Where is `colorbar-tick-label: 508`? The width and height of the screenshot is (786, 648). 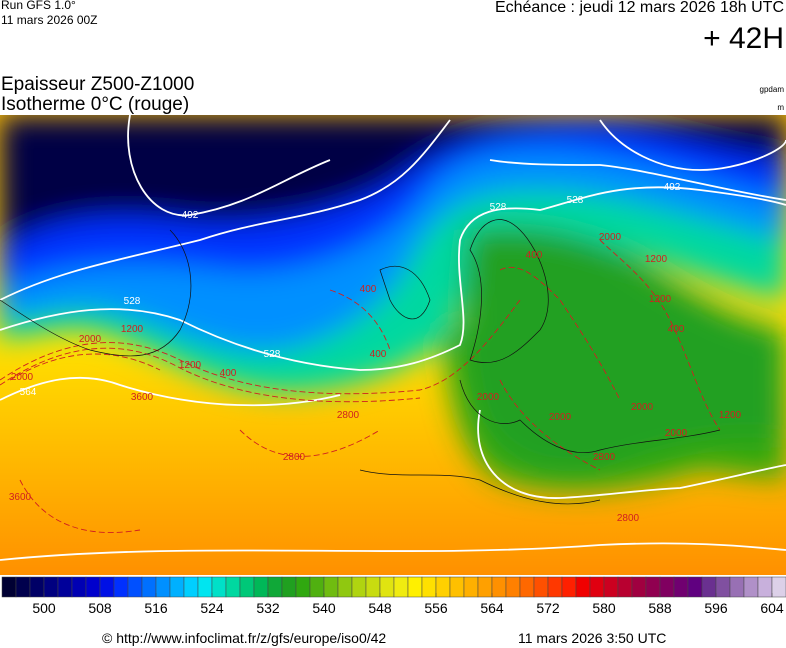 colorbar-tick-label: 508 is located at coordinates (100, 608).